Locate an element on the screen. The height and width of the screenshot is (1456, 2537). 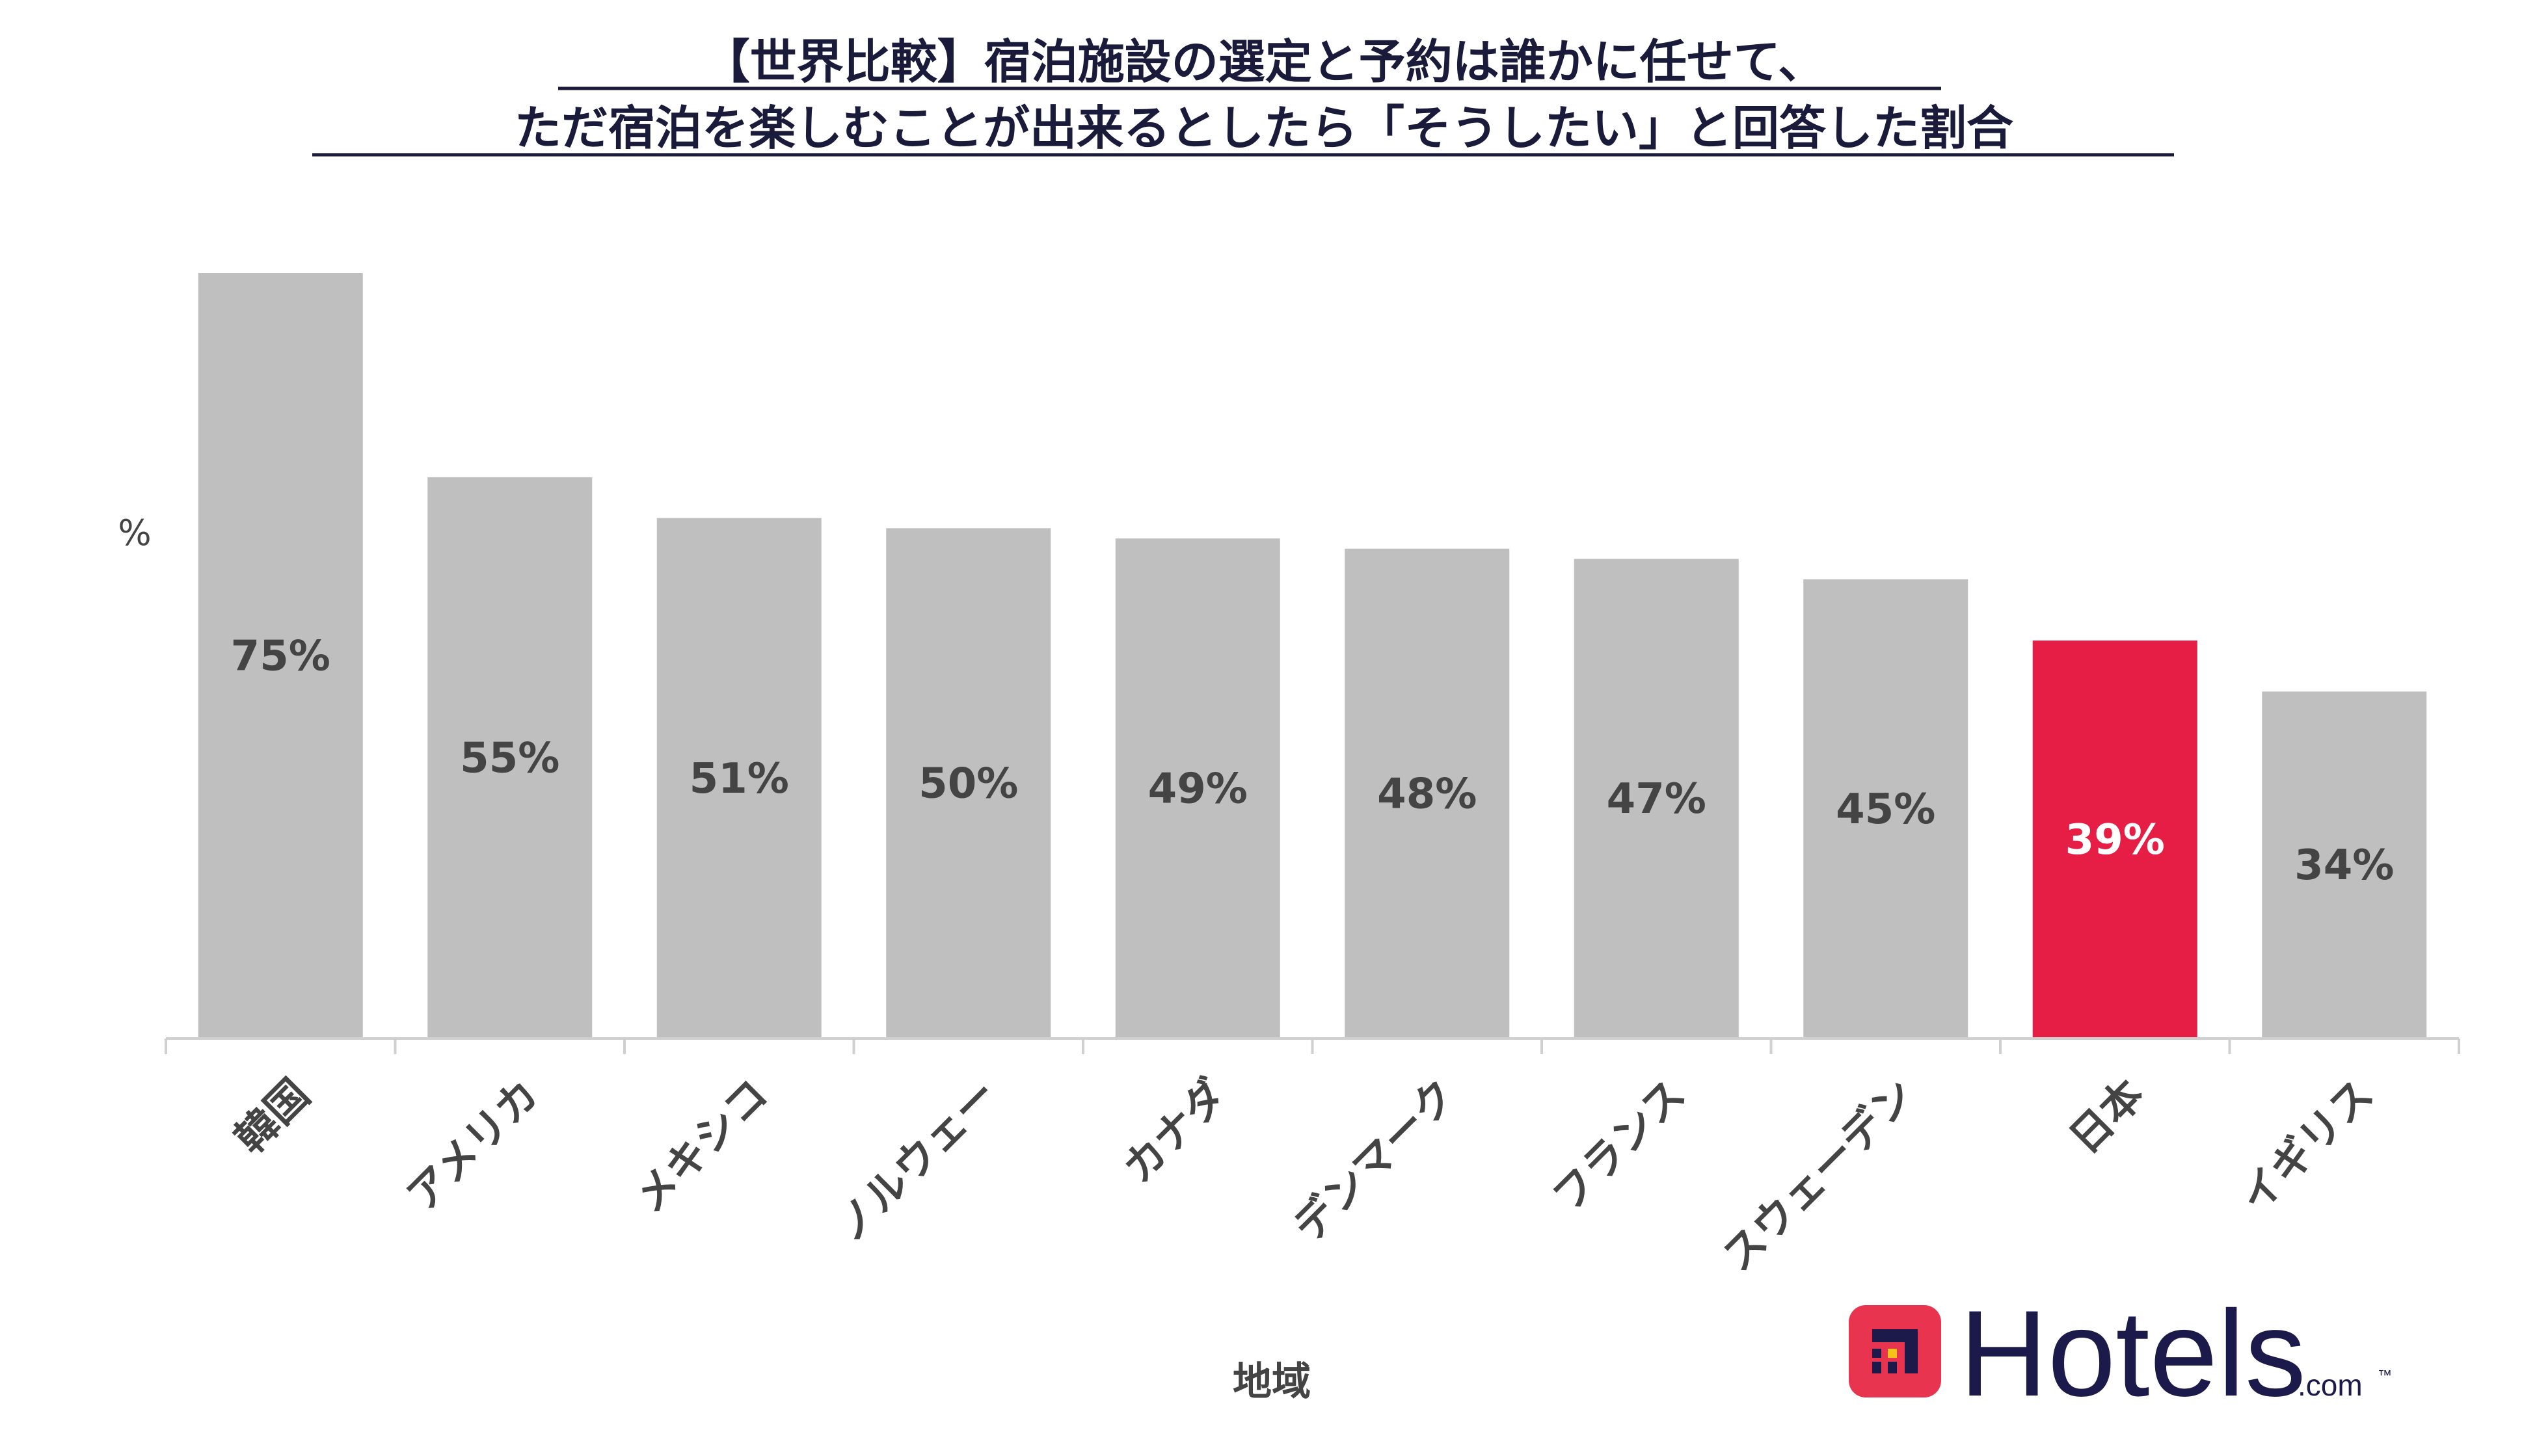
x-tick-label-6: フランス is located at coordinates (1619, 1146).